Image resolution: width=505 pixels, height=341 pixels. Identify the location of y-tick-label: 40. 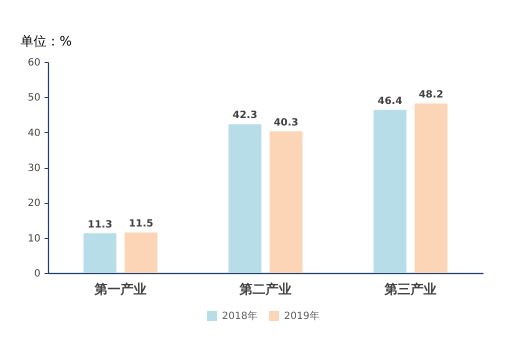
(34, 133).